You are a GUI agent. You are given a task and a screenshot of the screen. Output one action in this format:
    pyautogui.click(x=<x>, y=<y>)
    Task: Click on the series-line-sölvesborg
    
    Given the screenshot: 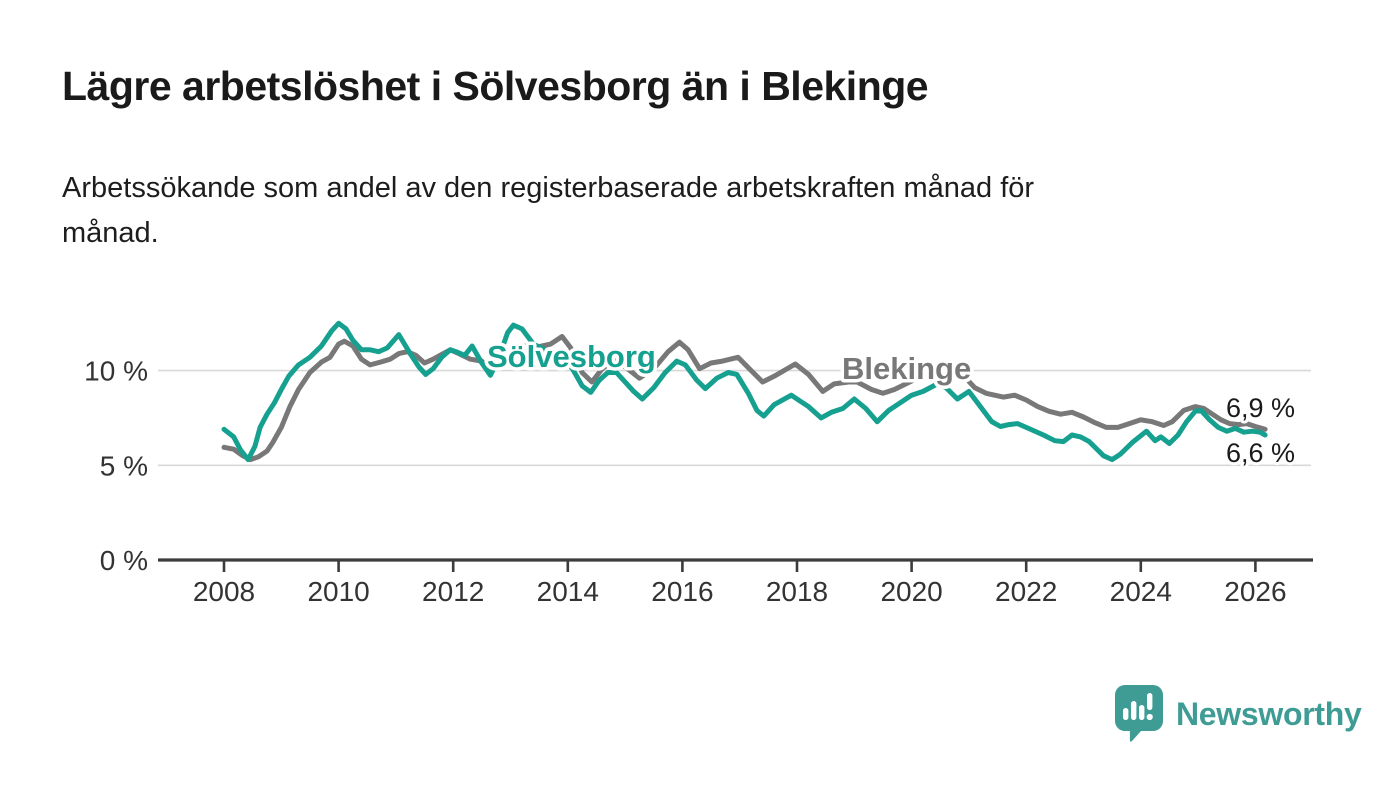 What is the action you would take?
    pyautogui.click(x=744, y=391)
    